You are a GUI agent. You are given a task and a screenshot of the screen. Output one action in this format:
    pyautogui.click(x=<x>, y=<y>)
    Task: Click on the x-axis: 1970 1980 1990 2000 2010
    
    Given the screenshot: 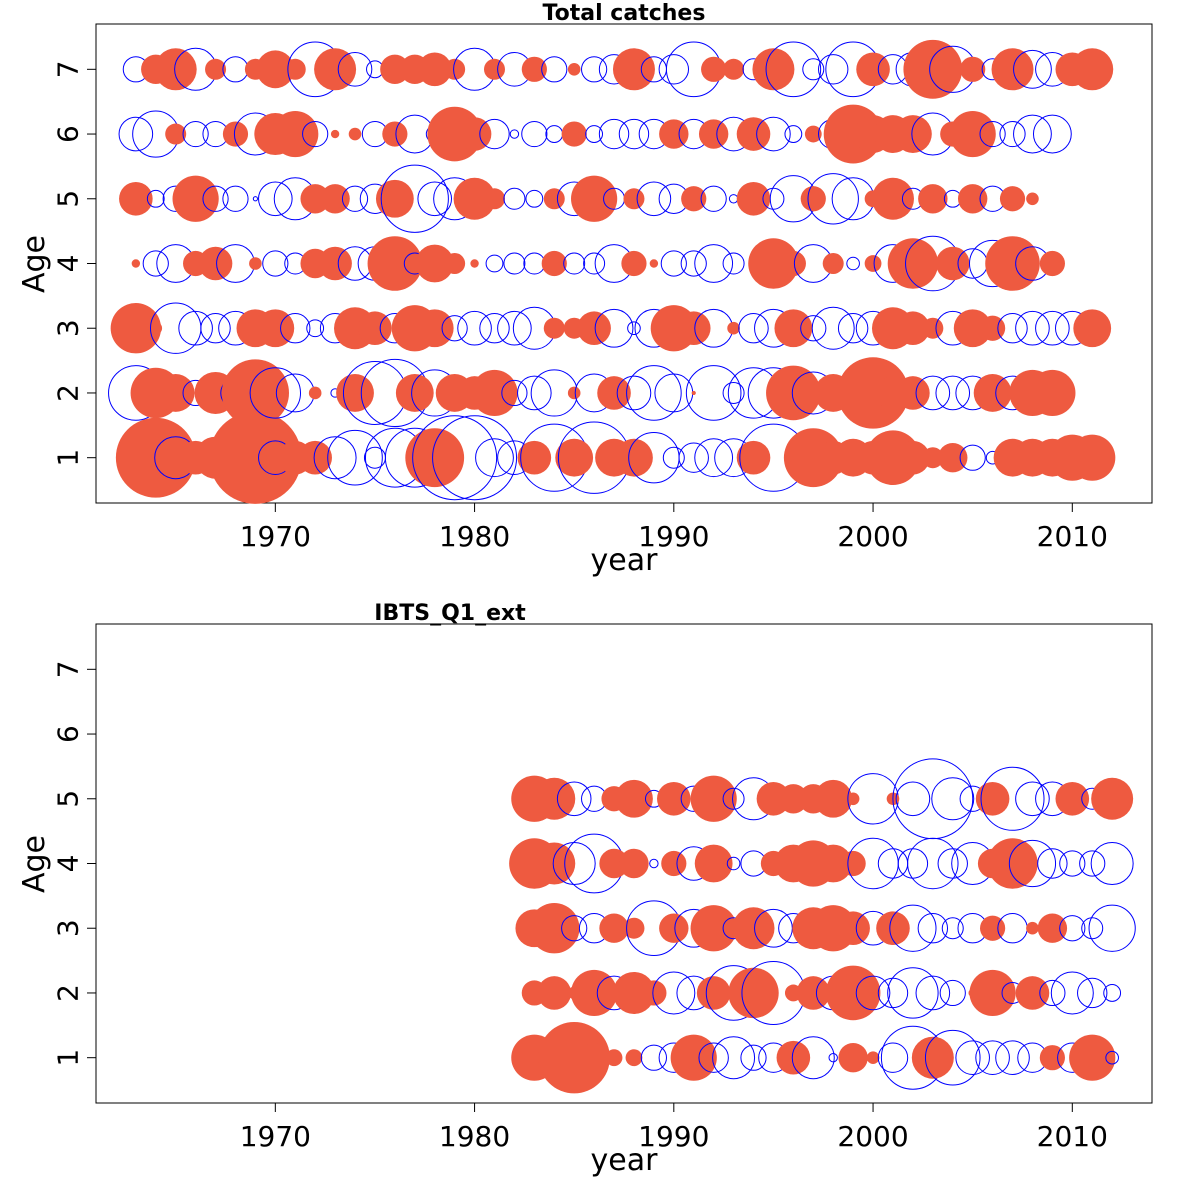 What is the action you would take?
    pyautogui.click(x=674, y=527)
    